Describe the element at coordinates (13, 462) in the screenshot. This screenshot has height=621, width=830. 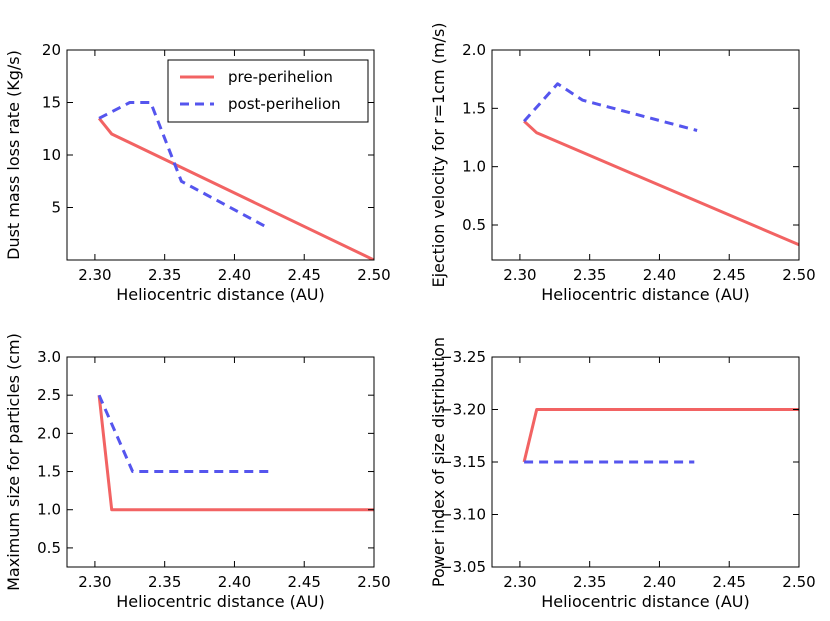
I see `y-axis-label: Maximum size for particles (cm)` at that location.